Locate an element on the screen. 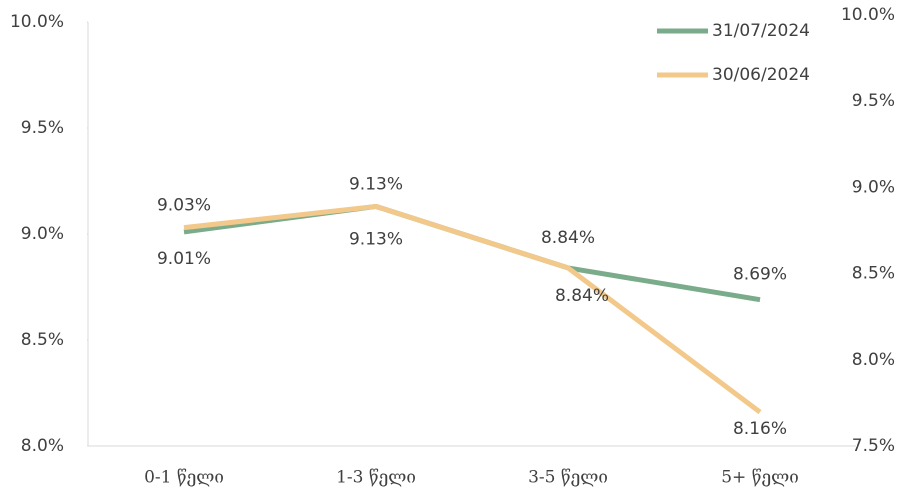 Image resolution: width=899 pixels, height=497 pixels. data-label: 8.69% is located at coordinates (760, 275).